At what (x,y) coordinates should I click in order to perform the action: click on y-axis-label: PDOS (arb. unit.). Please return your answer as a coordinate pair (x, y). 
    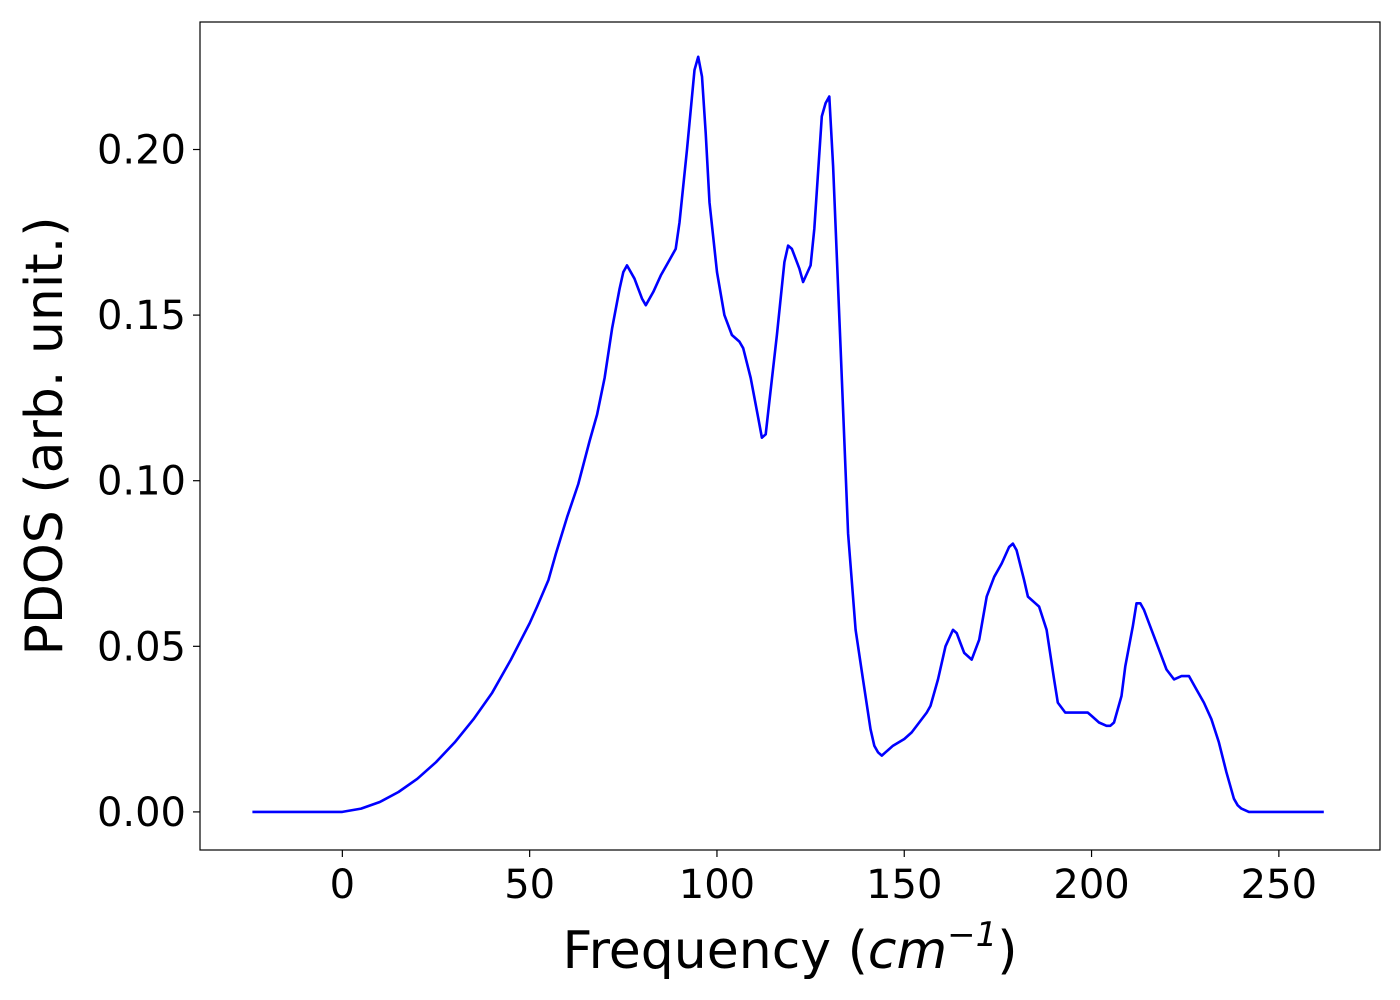
    Looking at the image, I should click on (45, 435).